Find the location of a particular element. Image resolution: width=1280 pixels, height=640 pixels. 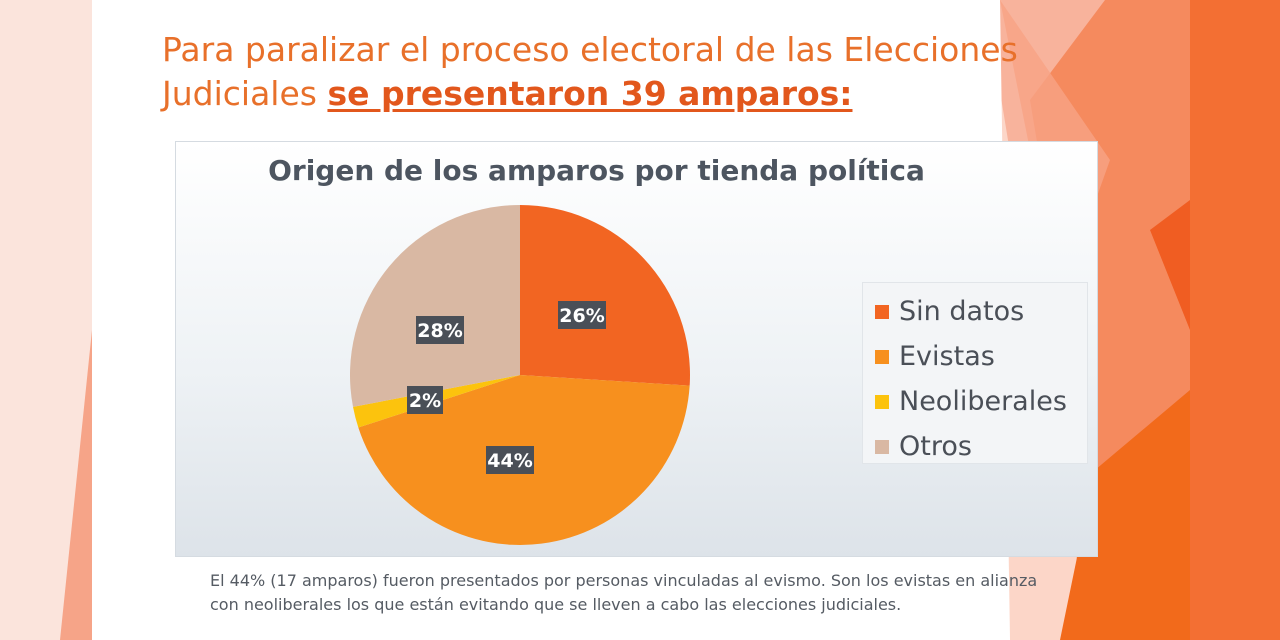

left-shard is located at coordinates (76, 485).